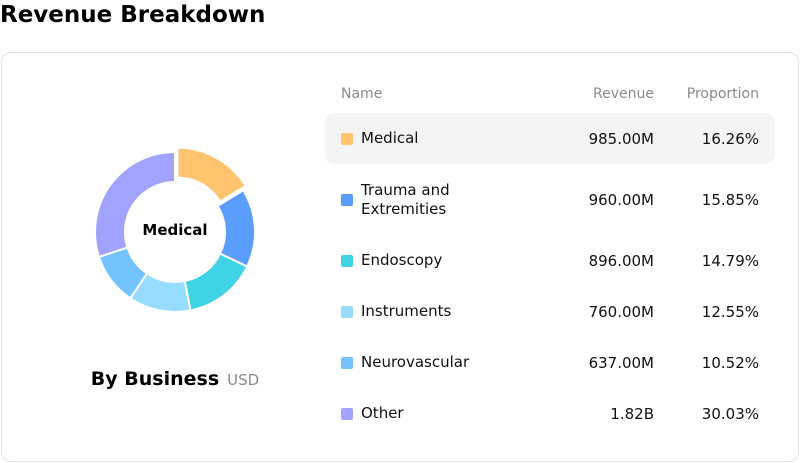 Image resolution: width=800 pixels, height=463 pixels. What do you see at coordinates (621, 199) in the screenshot?
I see `row-revenue: 960.00M` at bounding box center [621, 199].